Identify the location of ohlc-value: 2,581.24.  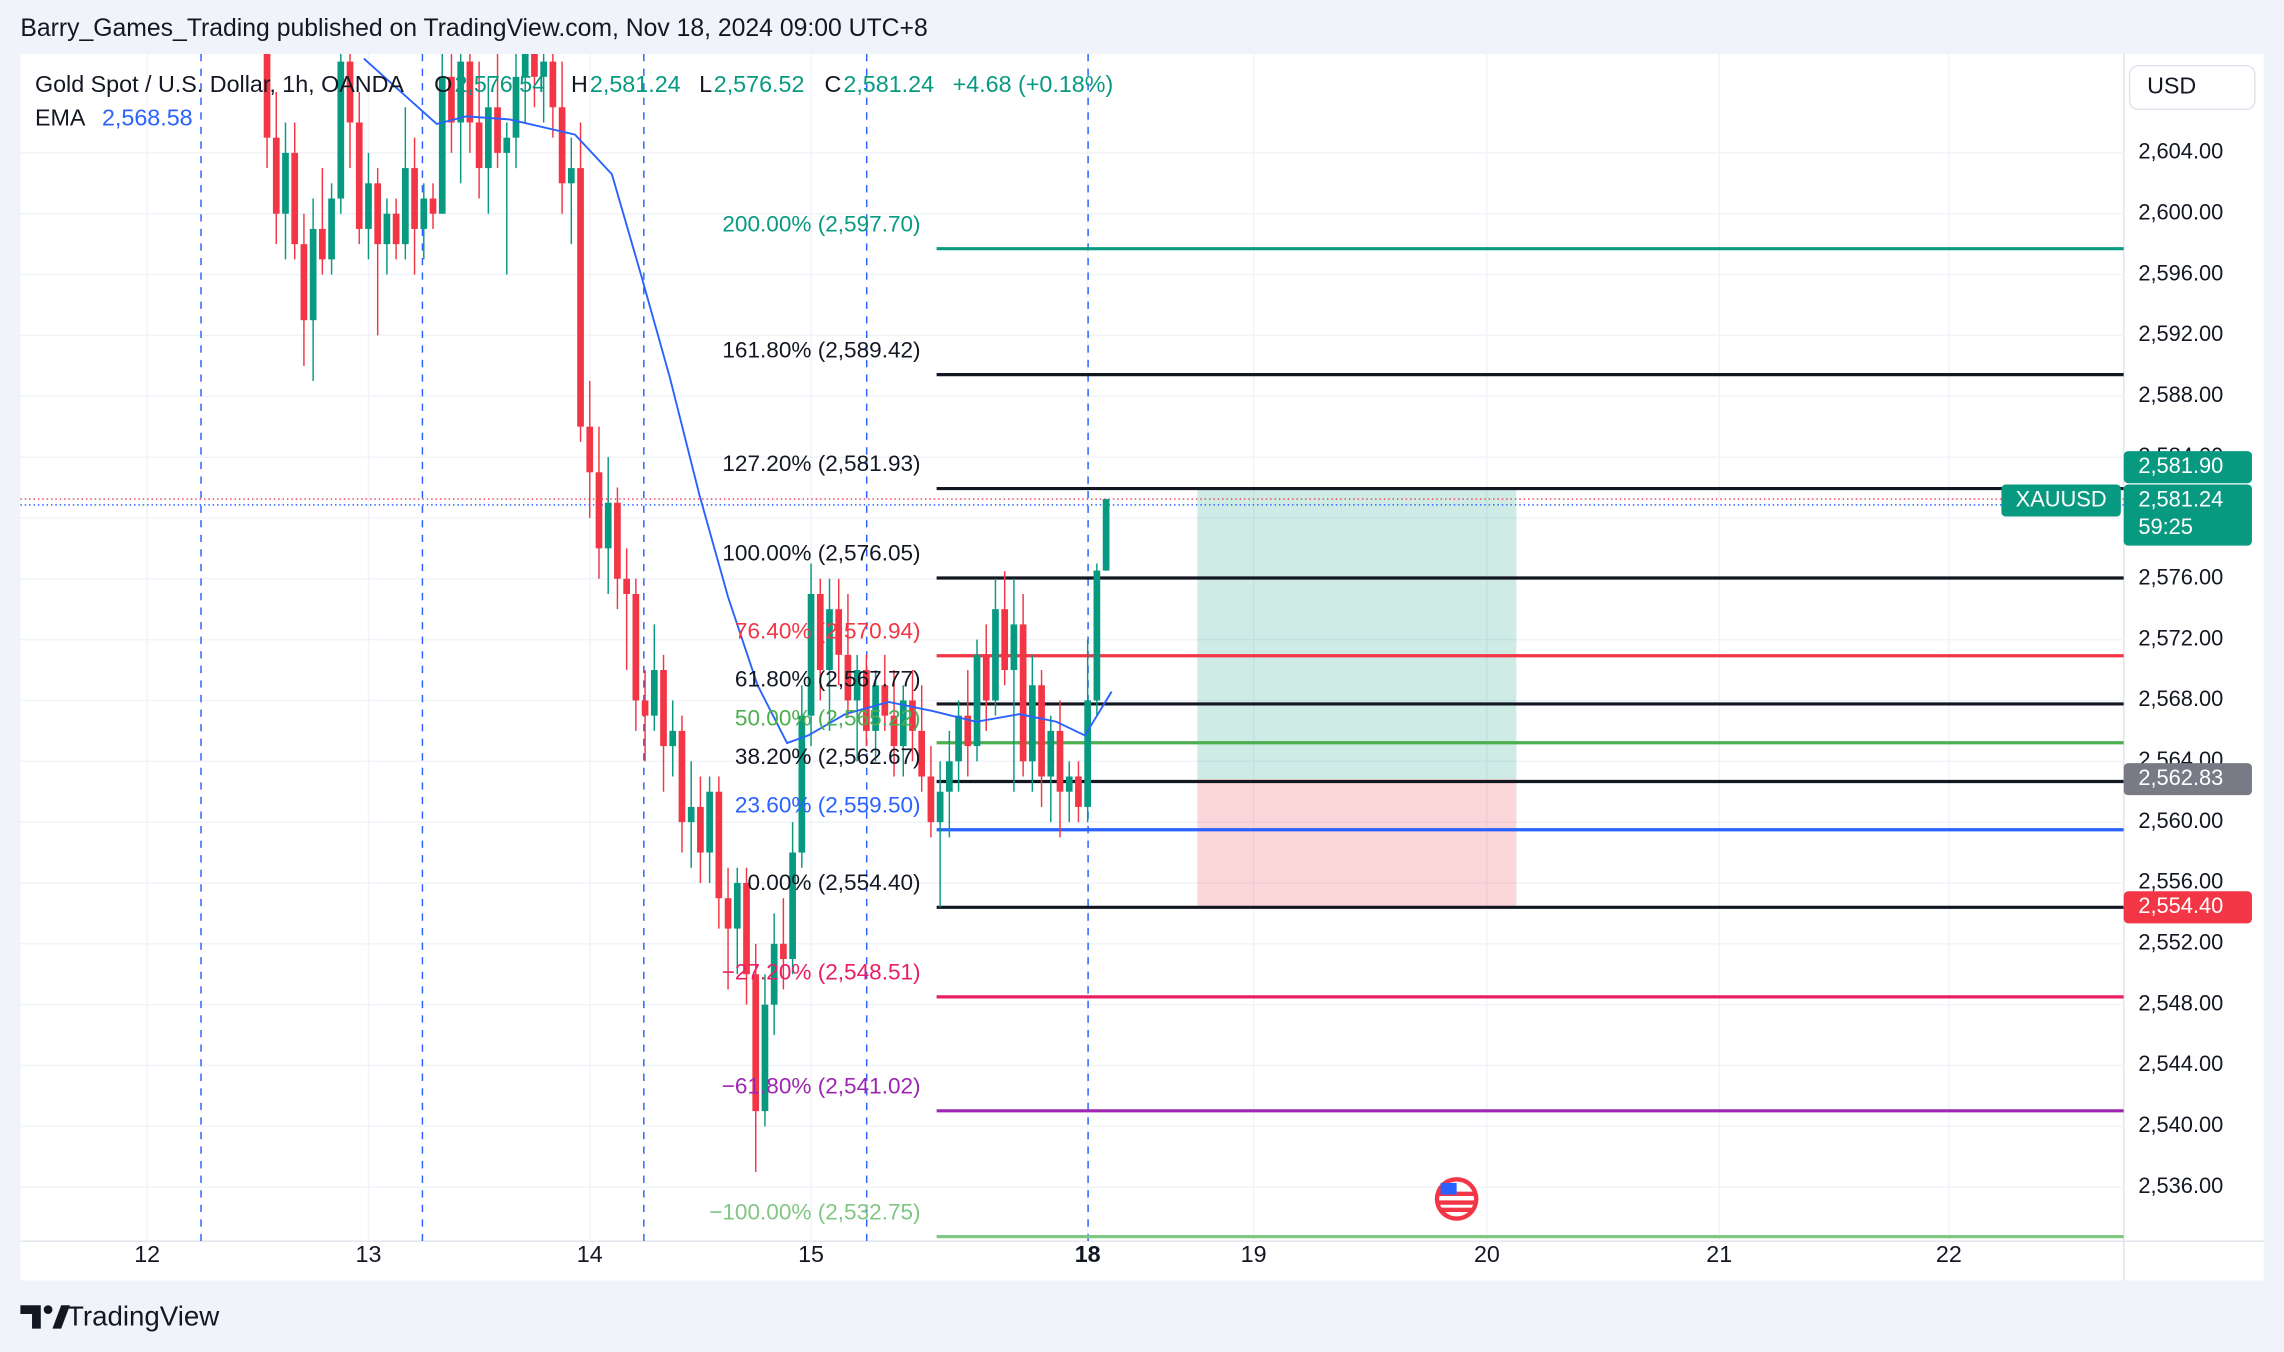
(635, 84).